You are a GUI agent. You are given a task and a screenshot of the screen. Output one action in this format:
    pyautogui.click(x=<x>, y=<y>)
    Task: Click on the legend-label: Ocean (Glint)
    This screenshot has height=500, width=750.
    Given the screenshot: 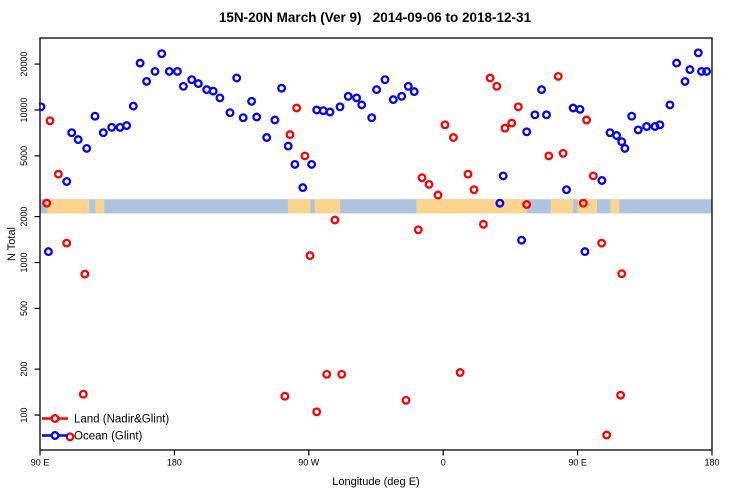 What is the action you would take?
    pyautogui.click(x=108, y=437)
    